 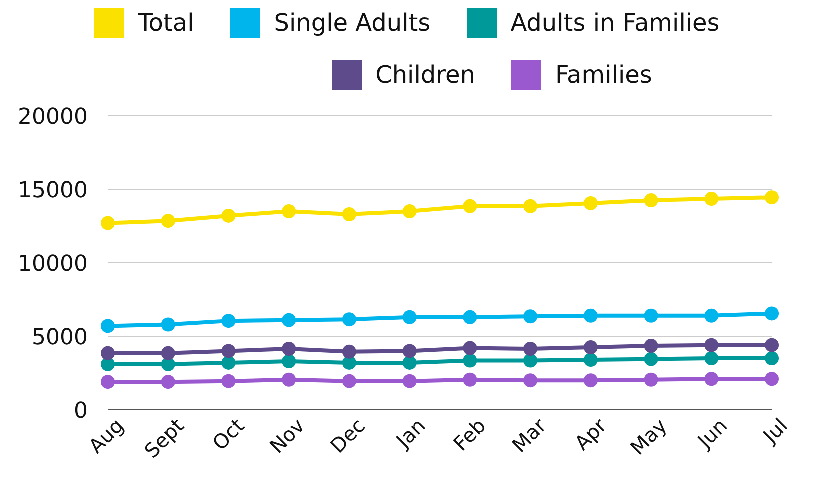 I want to click on x-tick-label: Apr, so click(x=591, y=434).